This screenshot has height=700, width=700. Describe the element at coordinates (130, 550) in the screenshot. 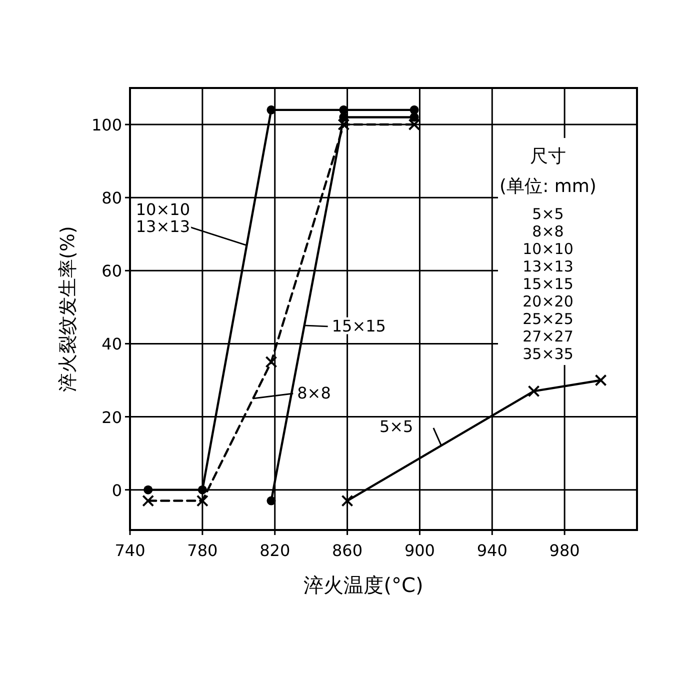

I see `x-tick-label: 740` at that location.